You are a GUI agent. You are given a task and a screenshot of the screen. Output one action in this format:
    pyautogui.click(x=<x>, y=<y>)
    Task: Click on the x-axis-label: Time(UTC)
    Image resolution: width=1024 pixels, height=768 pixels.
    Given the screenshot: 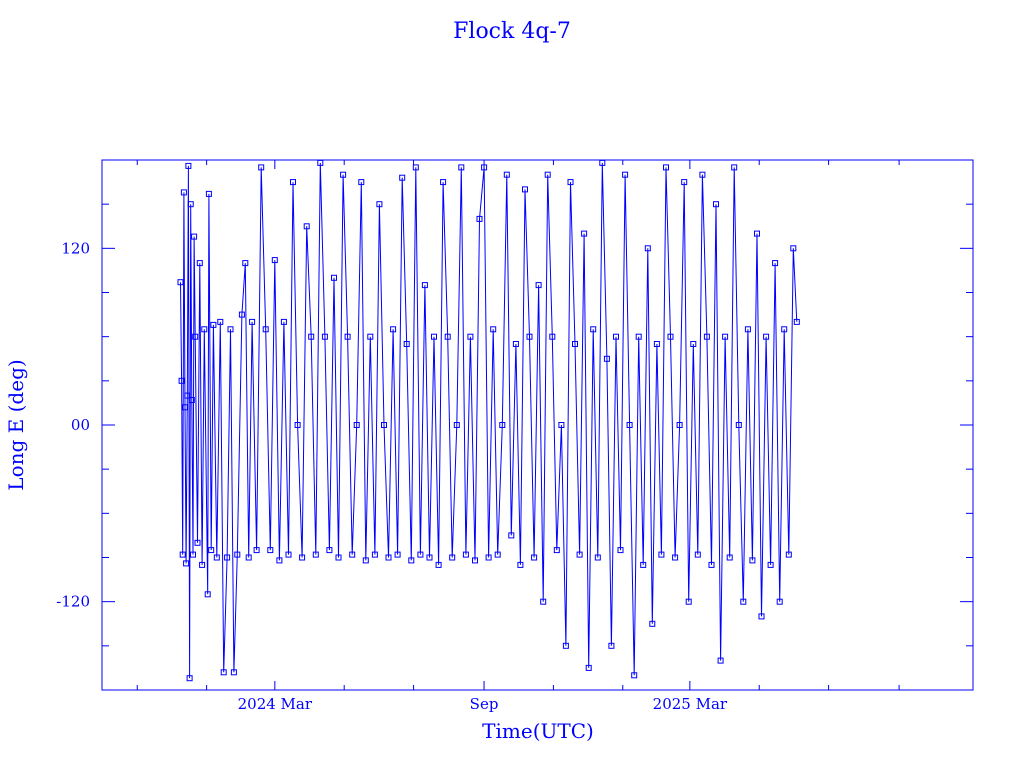 What is the action you would take?
    pyautogui.click(x=538, y=731)
    